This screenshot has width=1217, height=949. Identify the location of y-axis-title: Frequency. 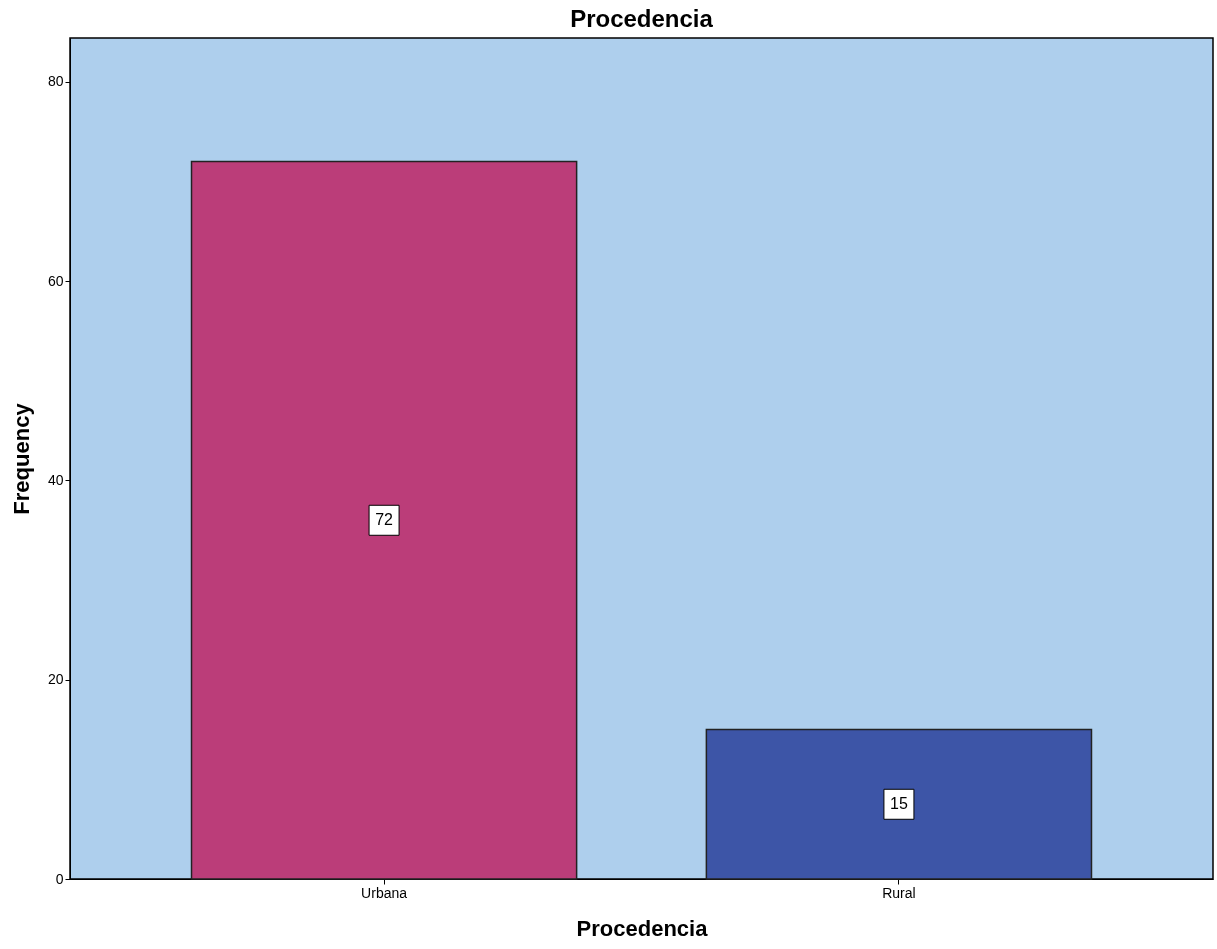
(21, 458).